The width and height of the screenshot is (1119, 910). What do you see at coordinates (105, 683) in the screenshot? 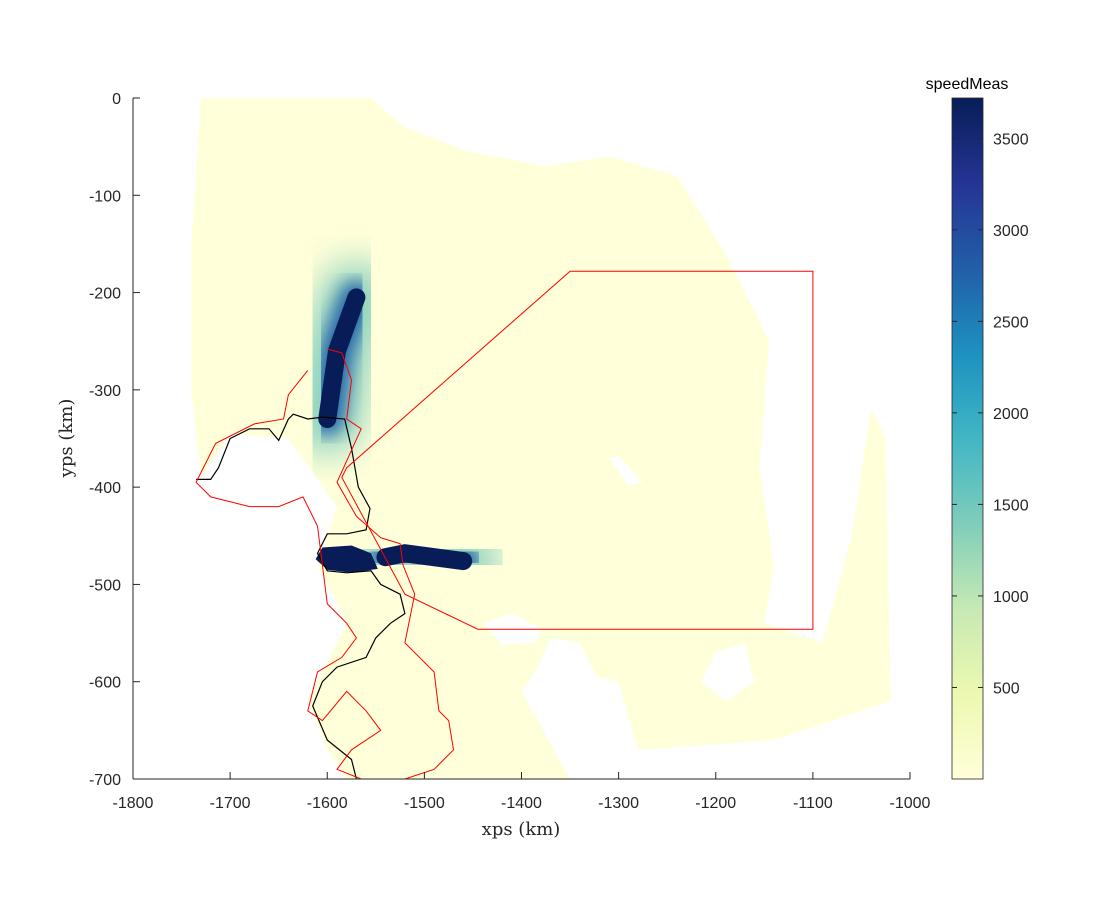
I see `y-tick-label: -600` at bounding box center [105, 683].